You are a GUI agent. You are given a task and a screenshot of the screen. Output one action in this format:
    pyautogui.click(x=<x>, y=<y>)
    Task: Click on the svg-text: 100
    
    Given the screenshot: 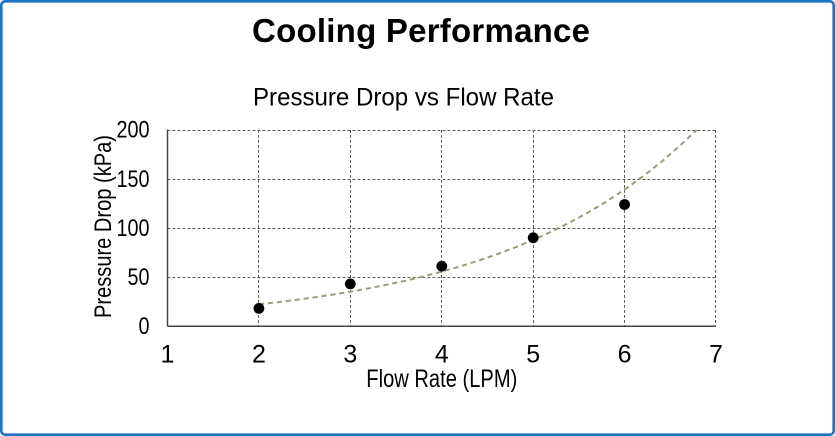 What is the action you would take?
    pyautogui.click(x=133, y=228)
    